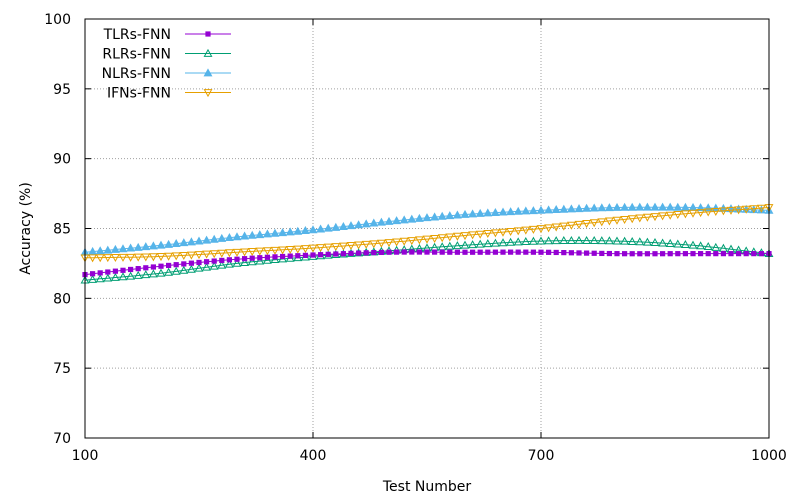 This screenshot has width=800, height=504. I want to click on y-tick-label: 70, so click(62, 439).